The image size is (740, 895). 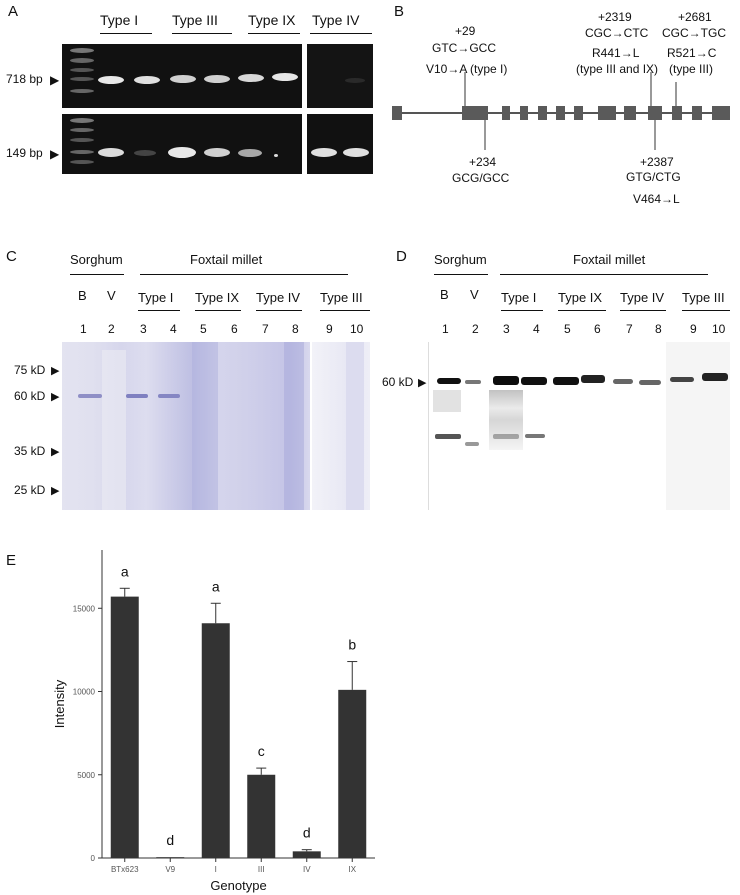 What do you see at coordinates (465, 31) in the screenshot?
I see `mutation-pos-29: +29` at bounding box center [465, 31].